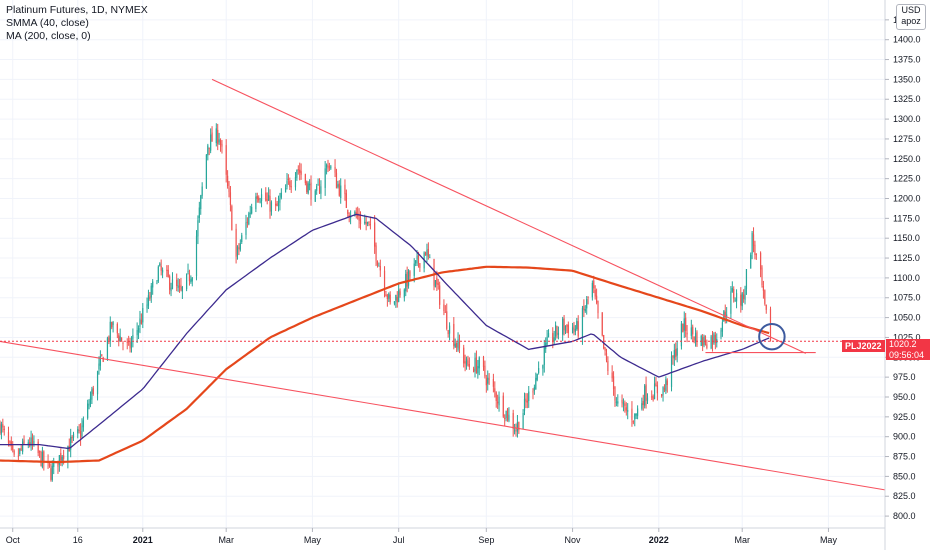  I want to click on price-tick-label: 1050.0, so click(907, 318).